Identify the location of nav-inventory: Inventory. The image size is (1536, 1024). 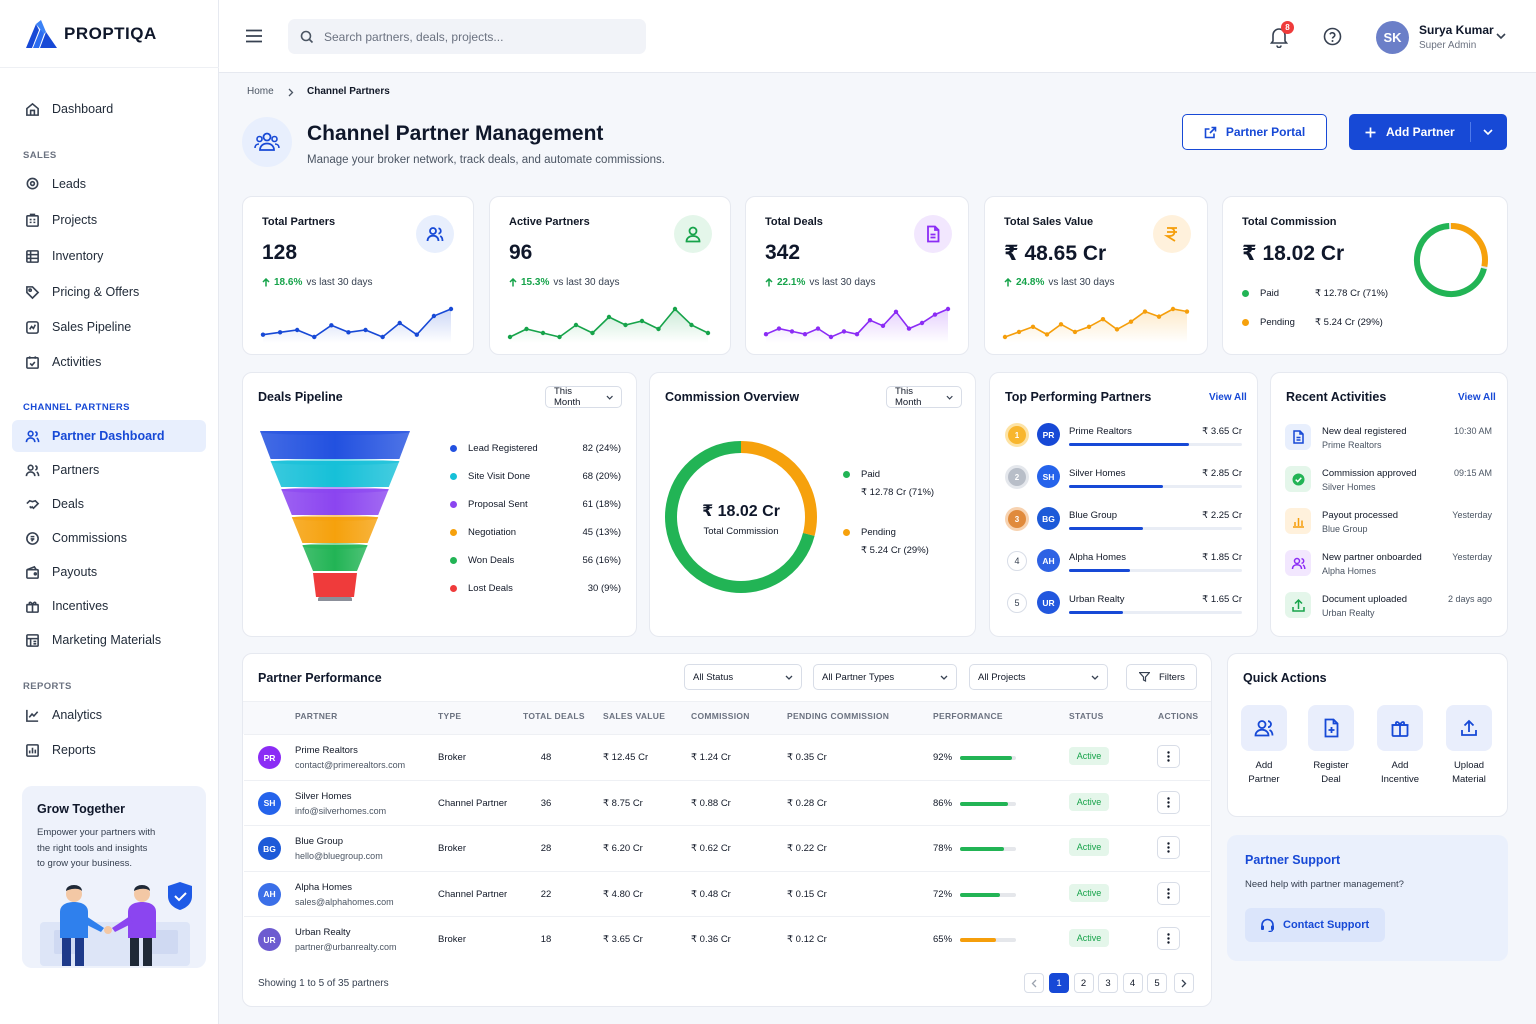
(109, 256).